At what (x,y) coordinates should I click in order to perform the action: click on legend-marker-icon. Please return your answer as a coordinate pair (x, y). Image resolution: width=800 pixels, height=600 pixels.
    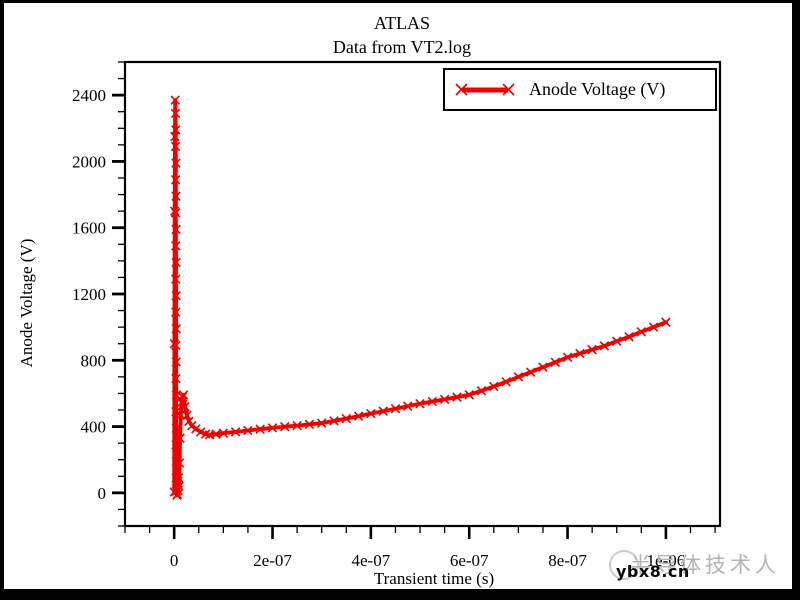
    Looking at the image, I should click on (485, 89).